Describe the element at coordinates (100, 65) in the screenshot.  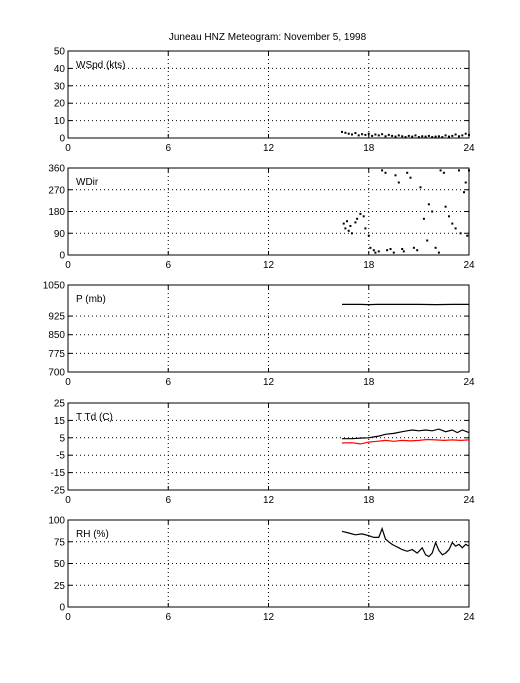
I see `panel-label: WSpd (kts)` at that location.